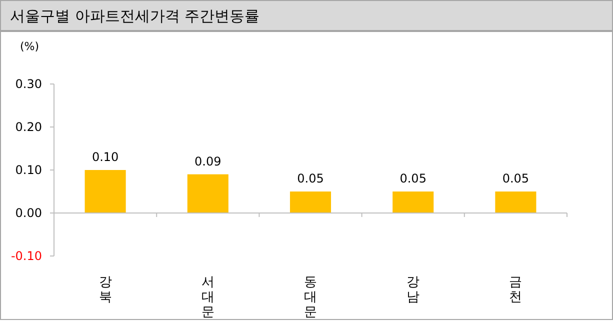 This screenshot has width=613, height=321. I want to click on x-tick-label: 강북, so click(105, 290).